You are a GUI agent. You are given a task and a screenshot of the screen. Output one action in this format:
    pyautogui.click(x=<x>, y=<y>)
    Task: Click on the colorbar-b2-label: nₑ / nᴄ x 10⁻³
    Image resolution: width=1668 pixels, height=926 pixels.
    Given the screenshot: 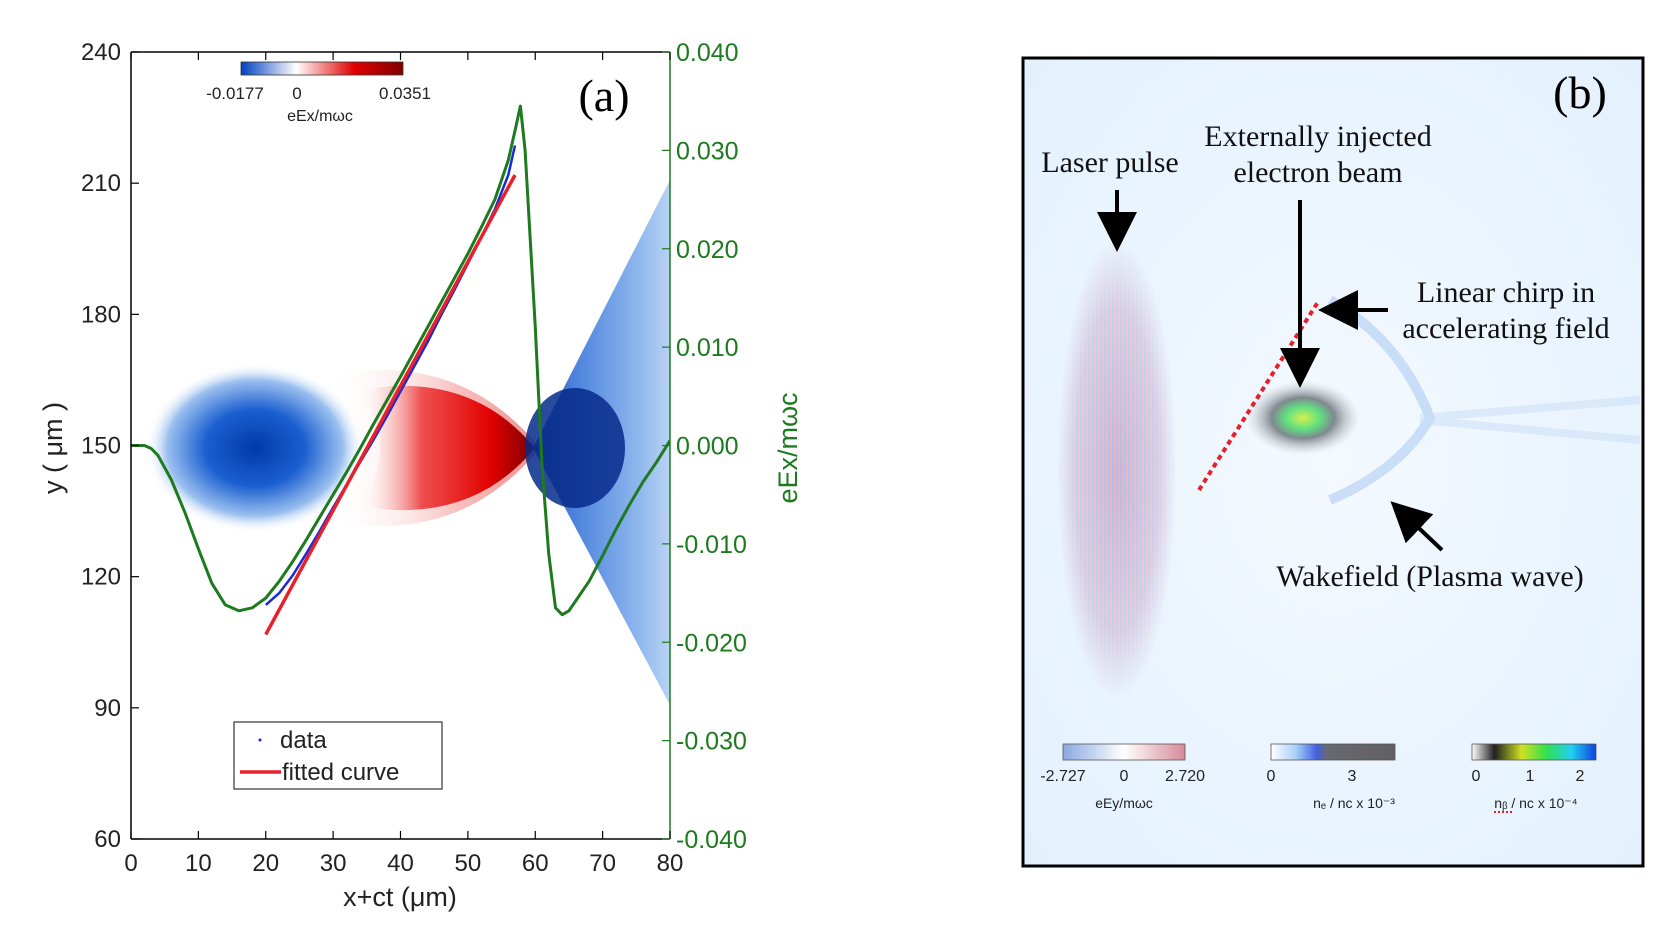 What is the action you would take?
    pyautogui.click(x=1354, y=803)
    